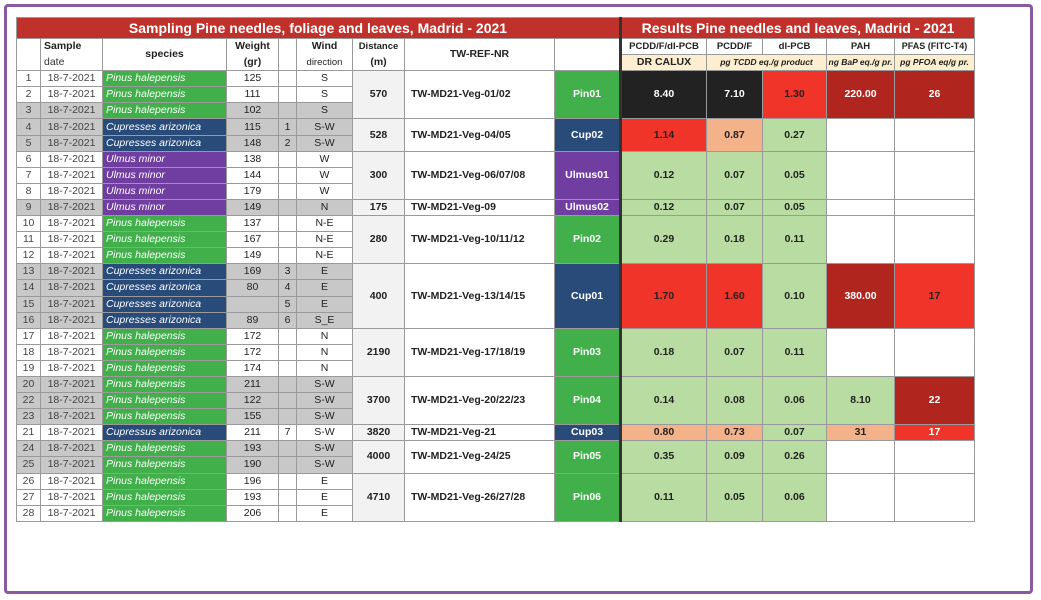  What do you see at coordinates (479, 352) in the screenshot?
I see `reference-number: TW-MD21-Veg-17/18/19` at bounding box center [479, 352].